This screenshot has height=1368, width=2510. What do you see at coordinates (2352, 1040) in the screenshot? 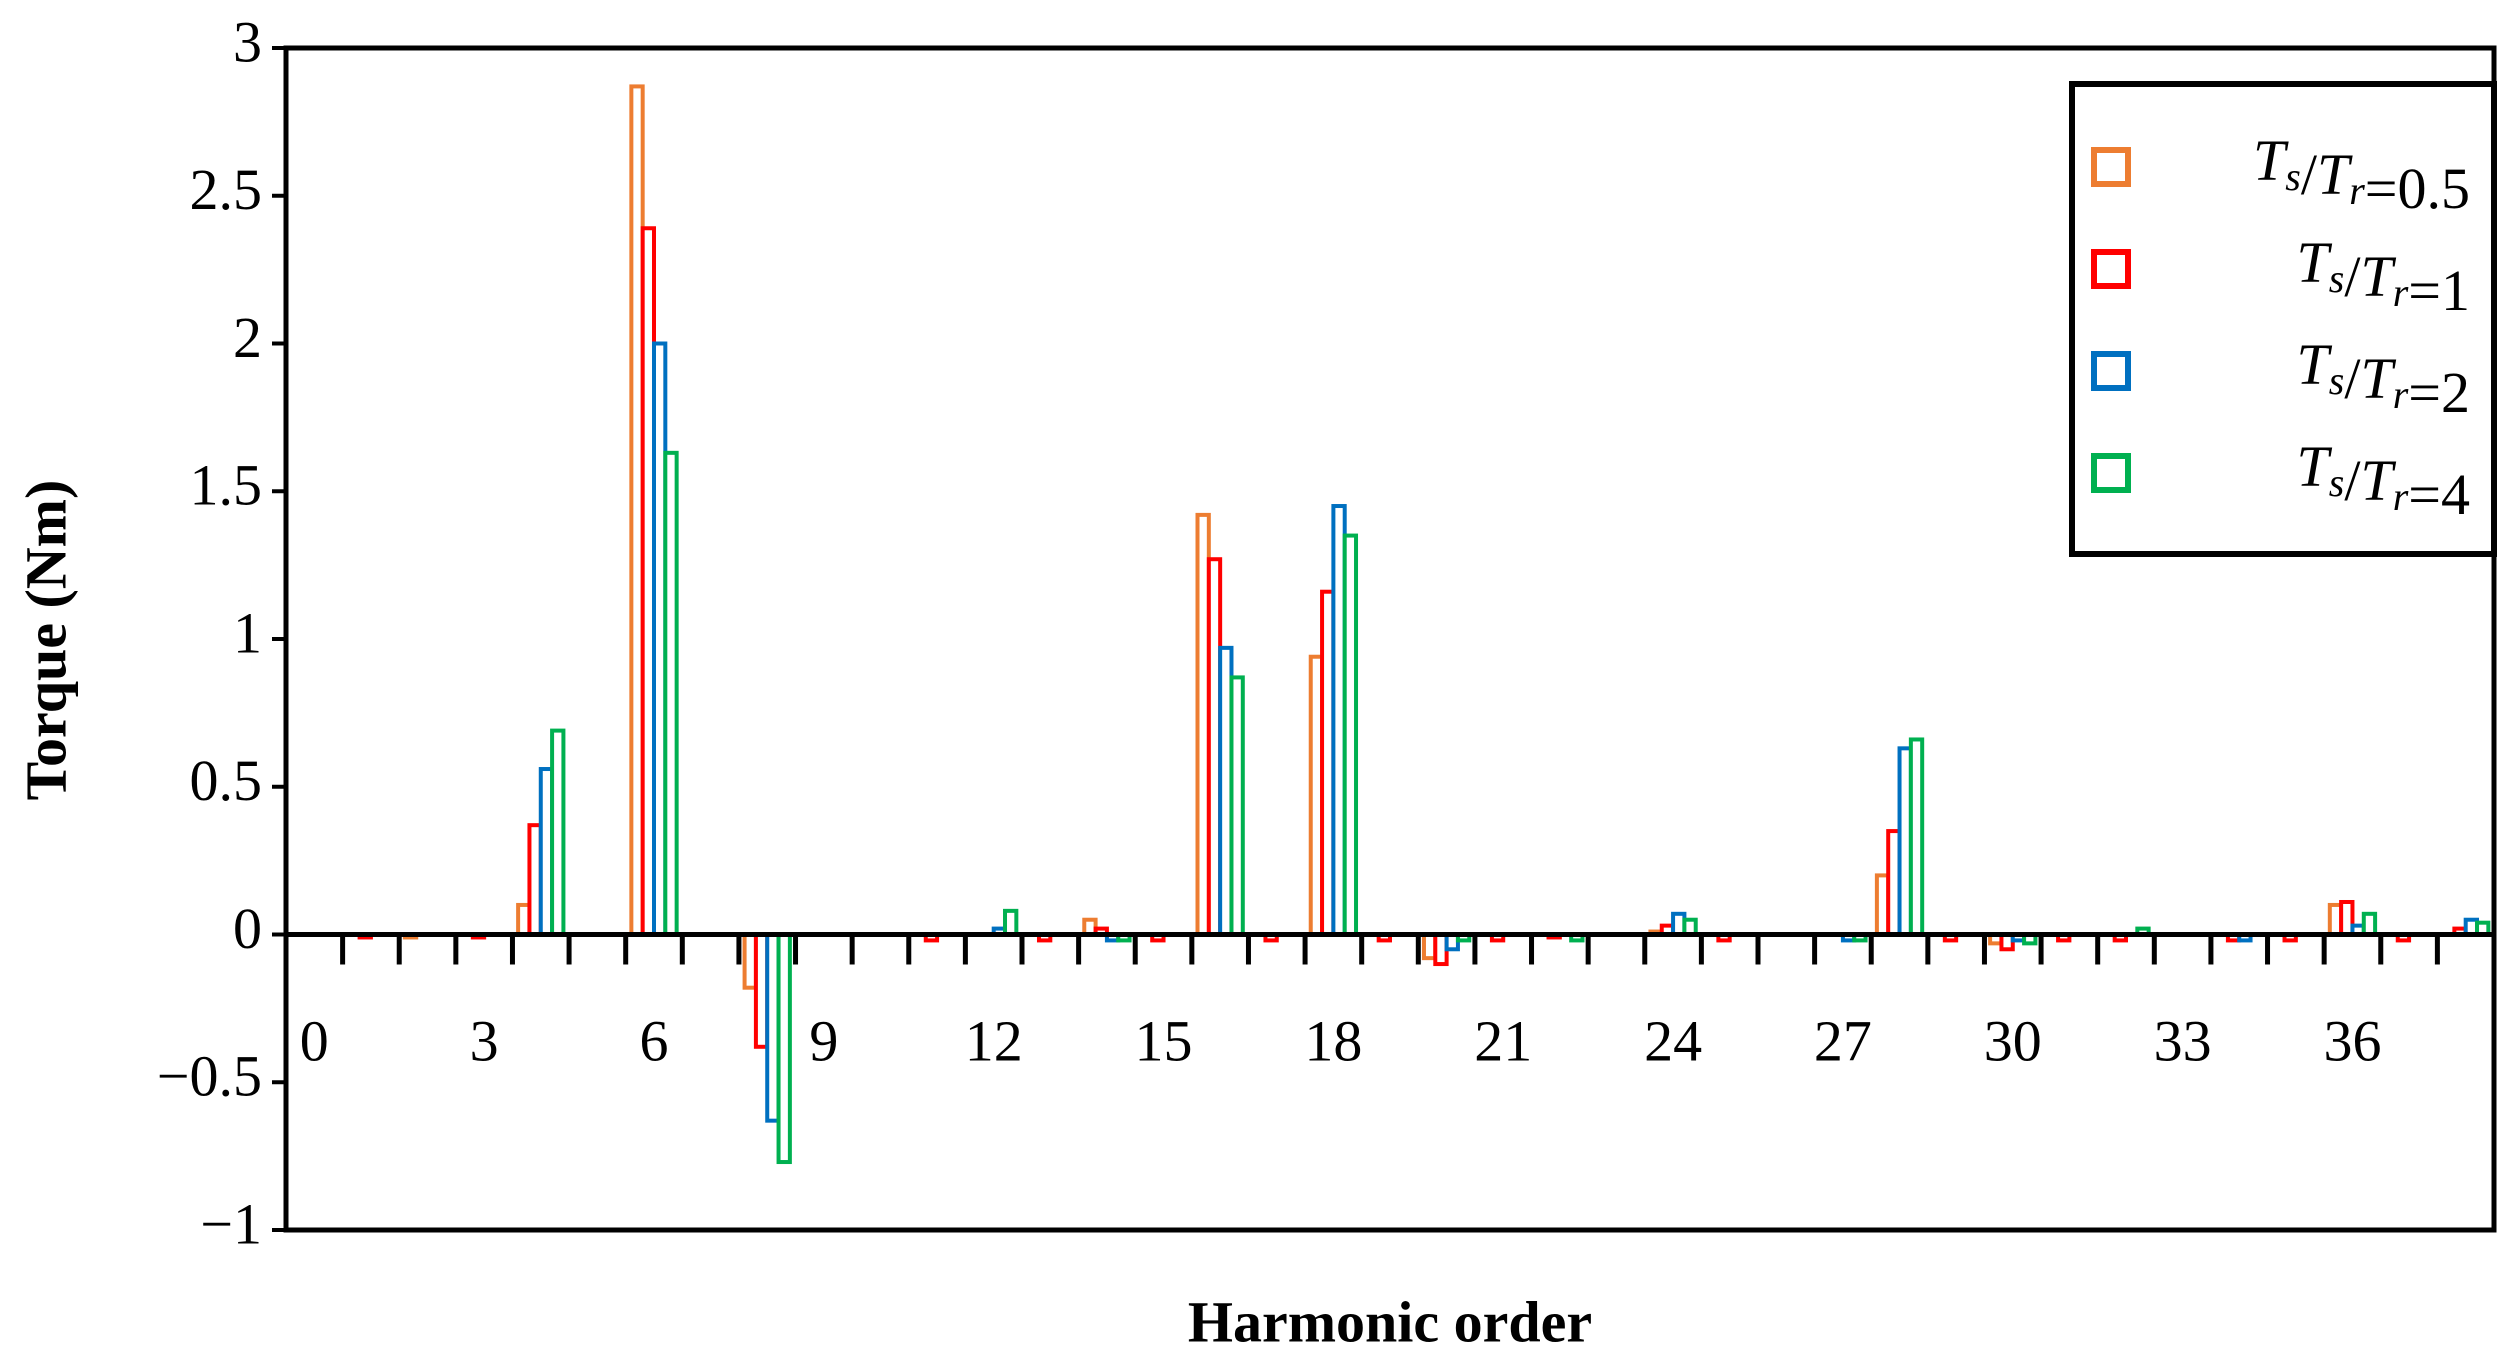
I see `x-tick-label: 36` at bounding box center [2352, 1040].